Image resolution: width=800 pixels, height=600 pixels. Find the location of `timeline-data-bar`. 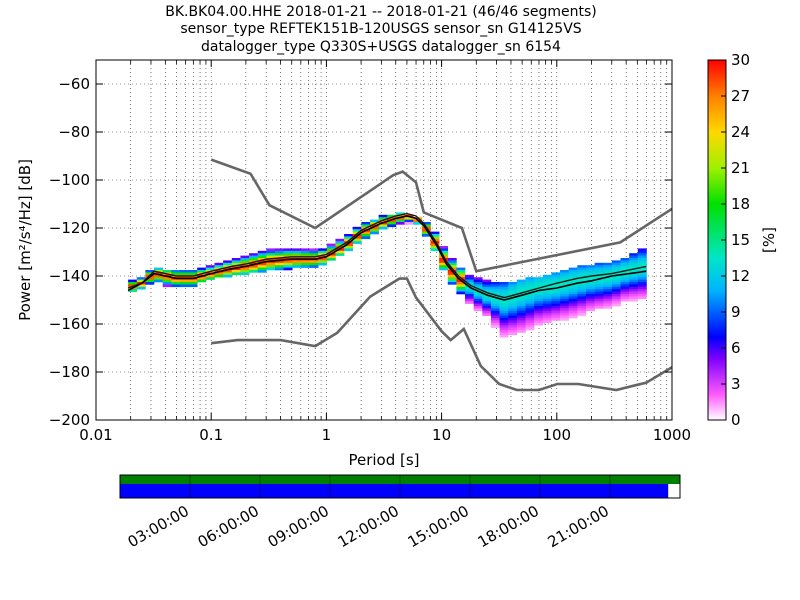

timeline-data-bar is located at coordinates (394, 491).